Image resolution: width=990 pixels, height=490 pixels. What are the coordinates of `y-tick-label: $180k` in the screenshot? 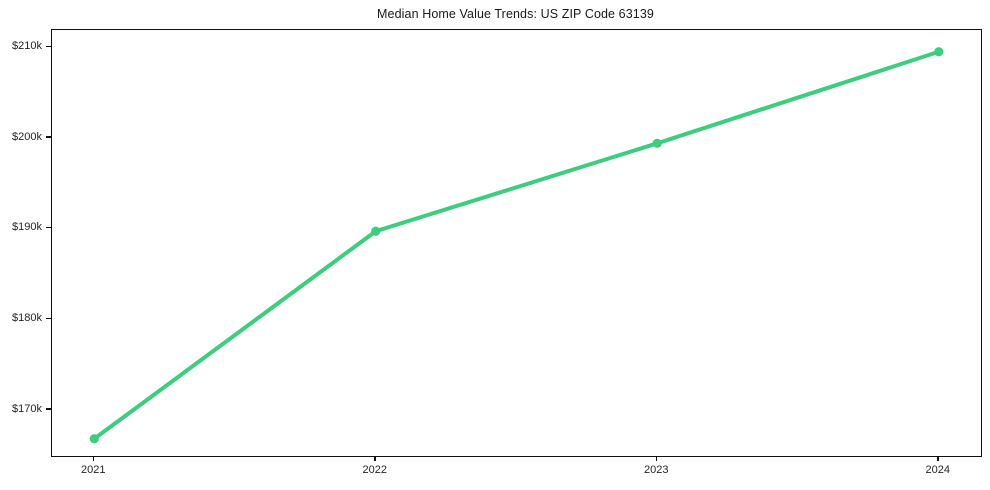 It's located at (27, 318).